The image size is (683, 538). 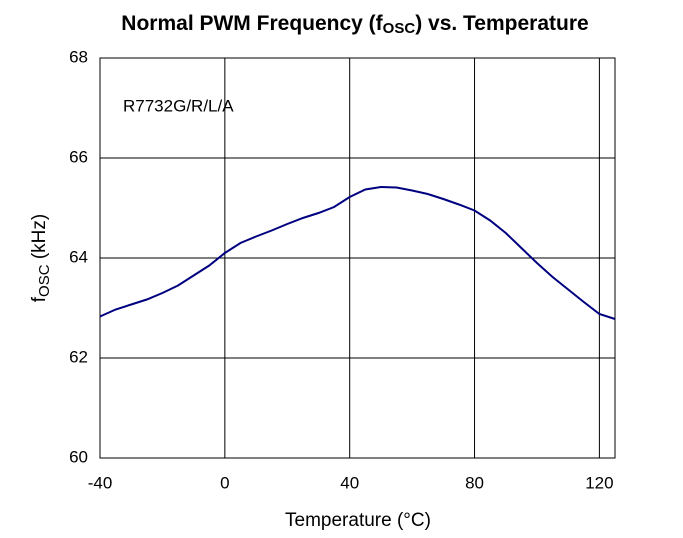 What do you see at coordinates (252, 23) in the screenshot?
I see `title-part: Normal PWM Frequency (f` at bounding box center [252, 23].